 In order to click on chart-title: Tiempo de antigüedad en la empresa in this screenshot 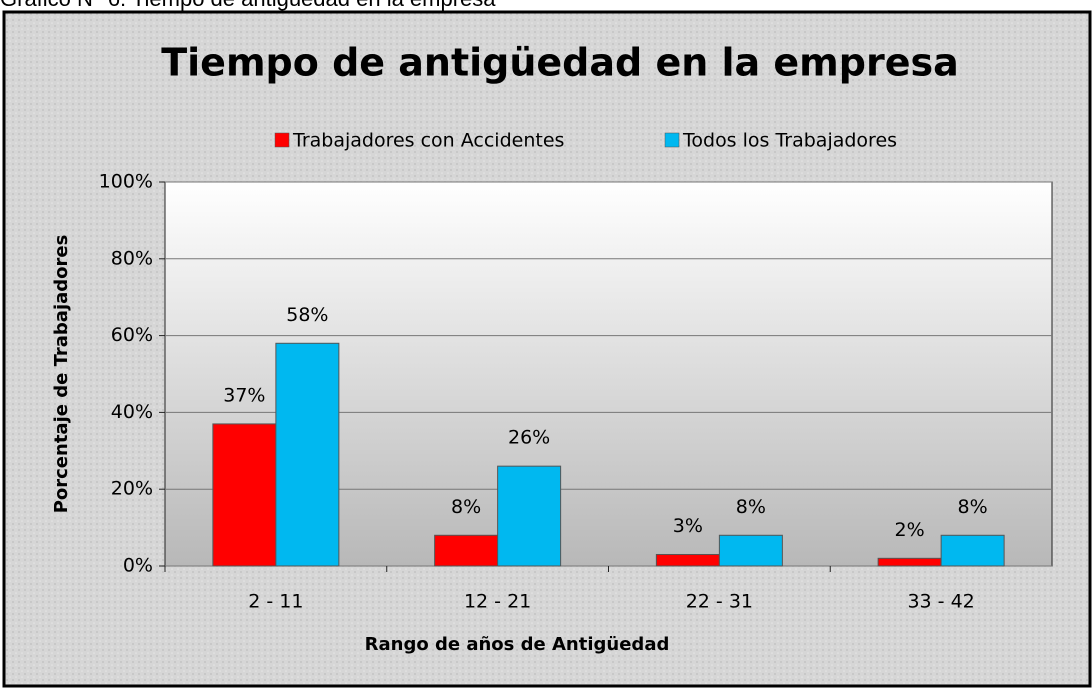, I will do `click(560, 63)`.